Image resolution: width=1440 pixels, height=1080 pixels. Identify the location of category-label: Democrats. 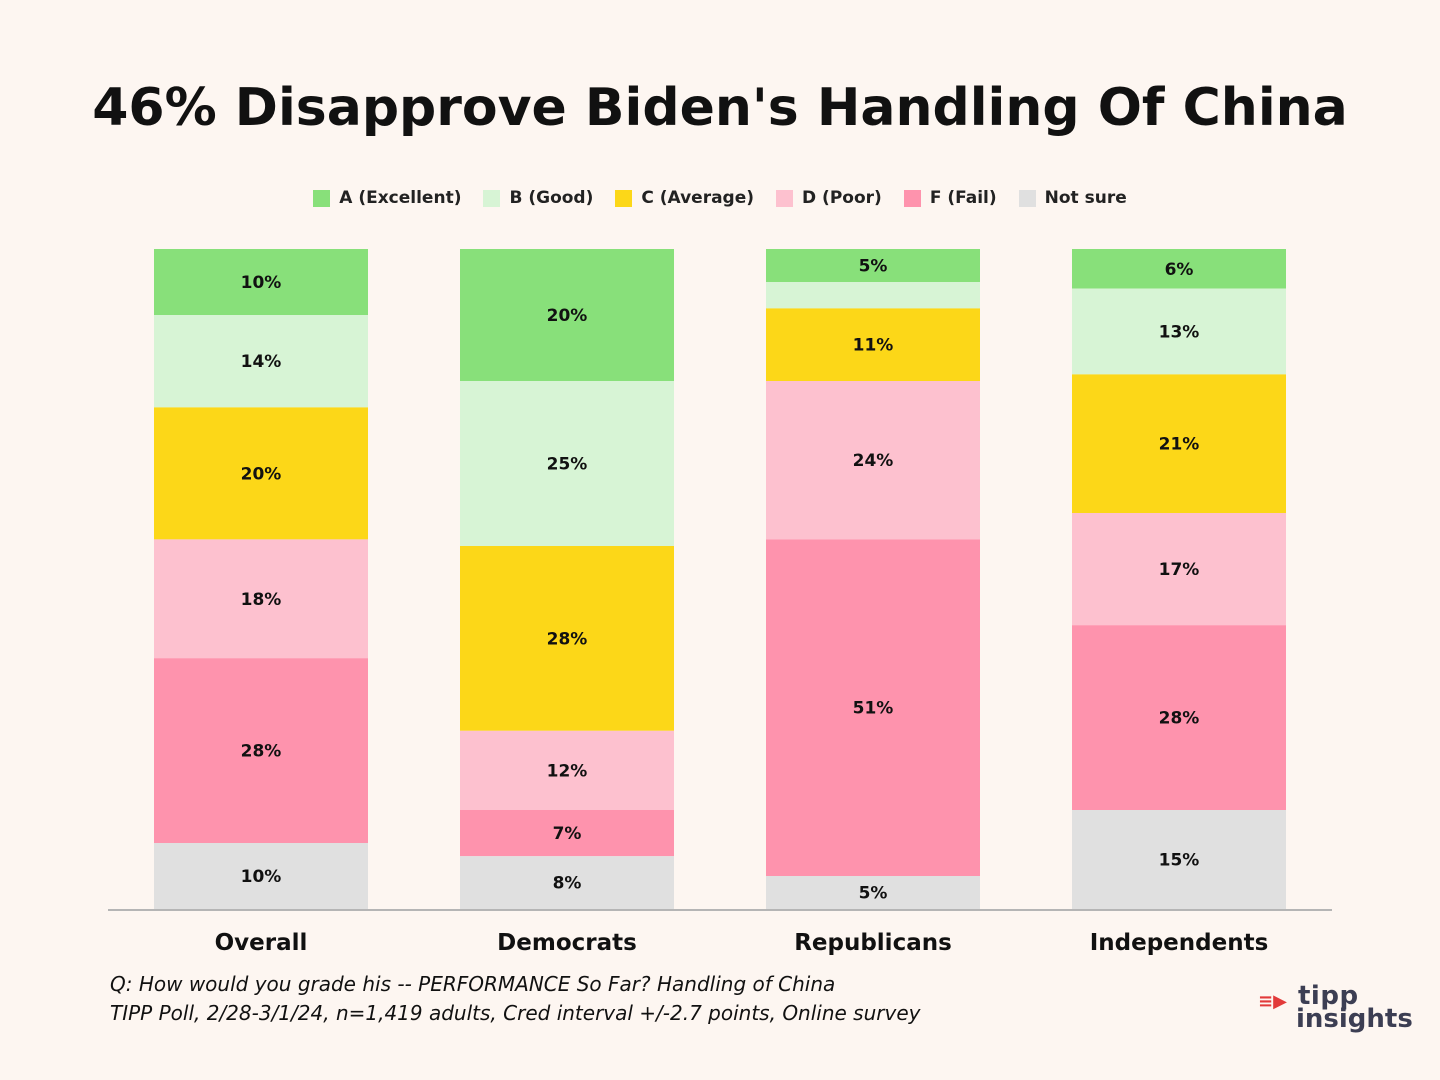
(567, 943).